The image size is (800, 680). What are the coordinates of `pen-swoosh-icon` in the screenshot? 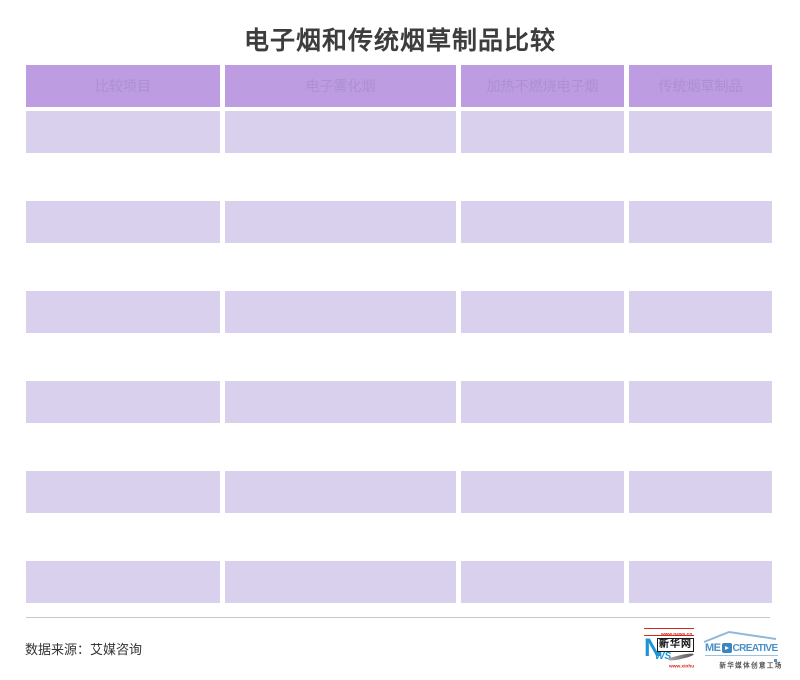 It's located at (681, 657).